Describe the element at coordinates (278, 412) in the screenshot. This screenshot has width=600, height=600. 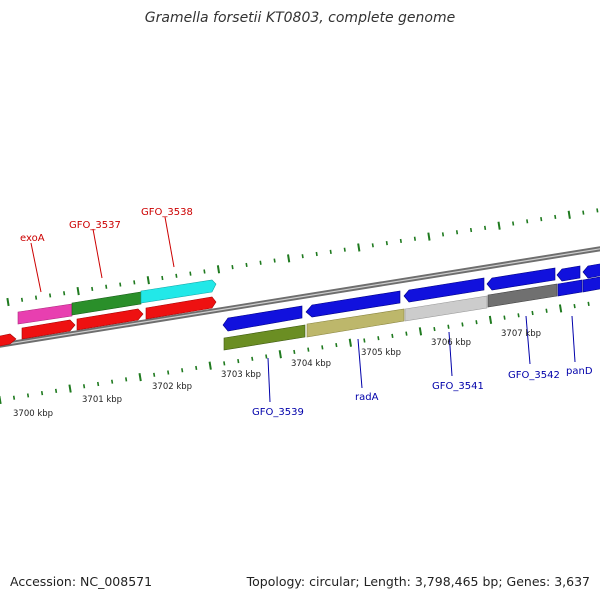
I see `gene-label-gfo-3539: GFO_3539` at that location.